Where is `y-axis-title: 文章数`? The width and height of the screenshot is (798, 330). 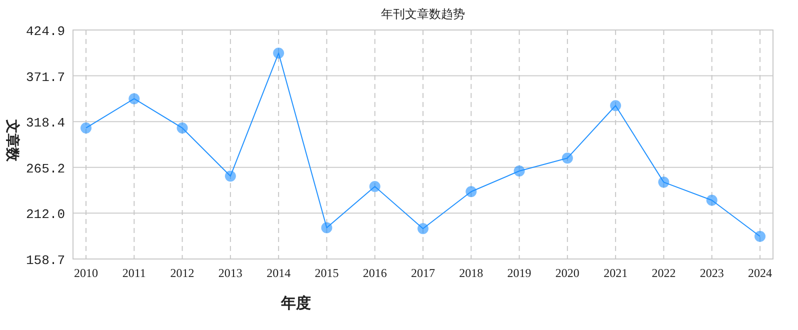 y-axis-title: 文章数 is located at coordinates (12, 140).